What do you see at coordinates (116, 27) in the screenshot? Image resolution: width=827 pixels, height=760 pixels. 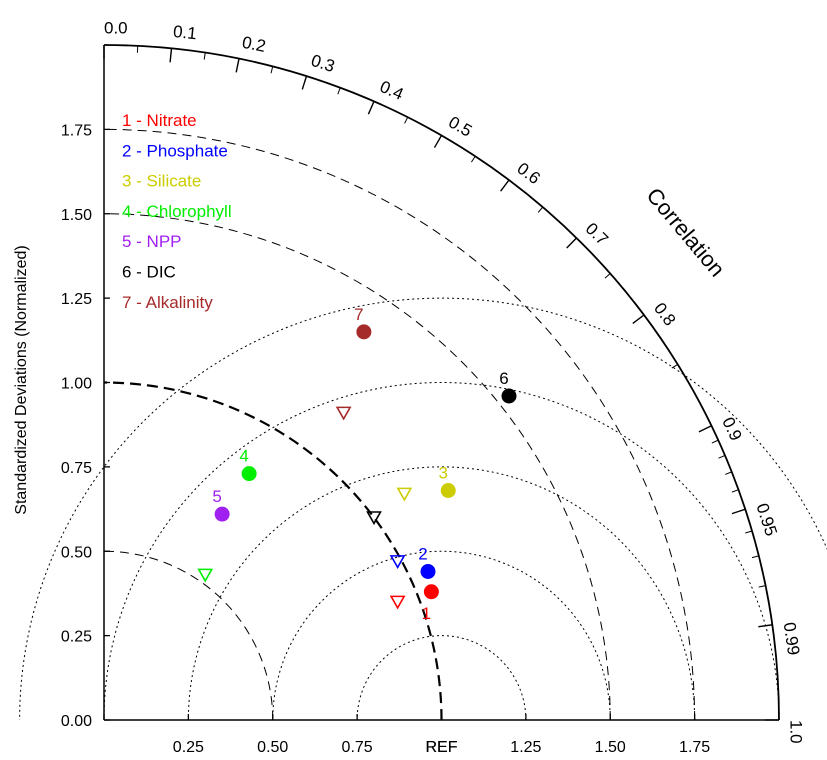 I see `correlation-tick-label: 0.0` at bounding box center [116, 27].